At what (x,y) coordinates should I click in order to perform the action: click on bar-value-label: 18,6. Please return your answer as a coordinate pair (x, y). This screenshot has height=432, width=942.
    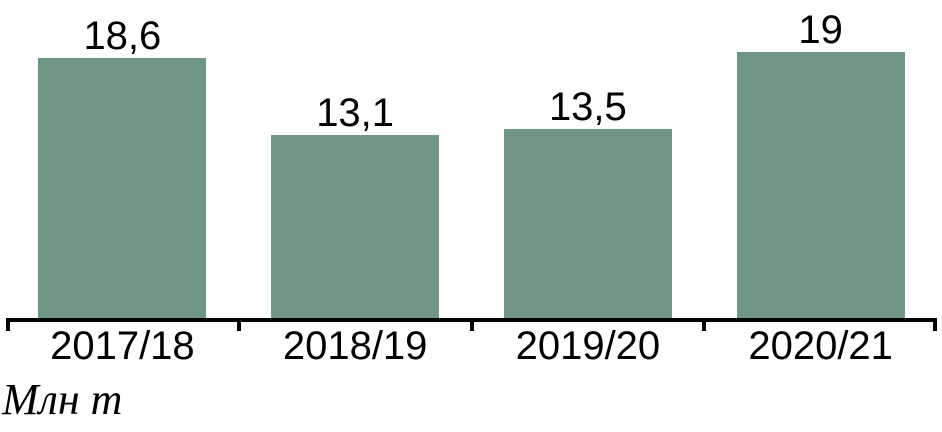
    Looking at the image, I should click on (122, 36).